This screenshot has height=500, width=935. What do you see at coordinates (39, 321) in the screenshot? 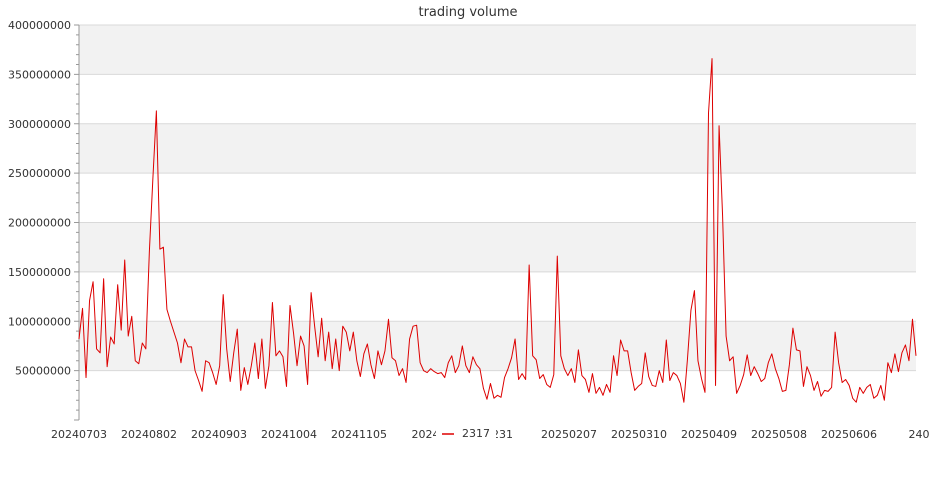
I see `y-tick-label: 100000000` at bounding box center [39, 321].